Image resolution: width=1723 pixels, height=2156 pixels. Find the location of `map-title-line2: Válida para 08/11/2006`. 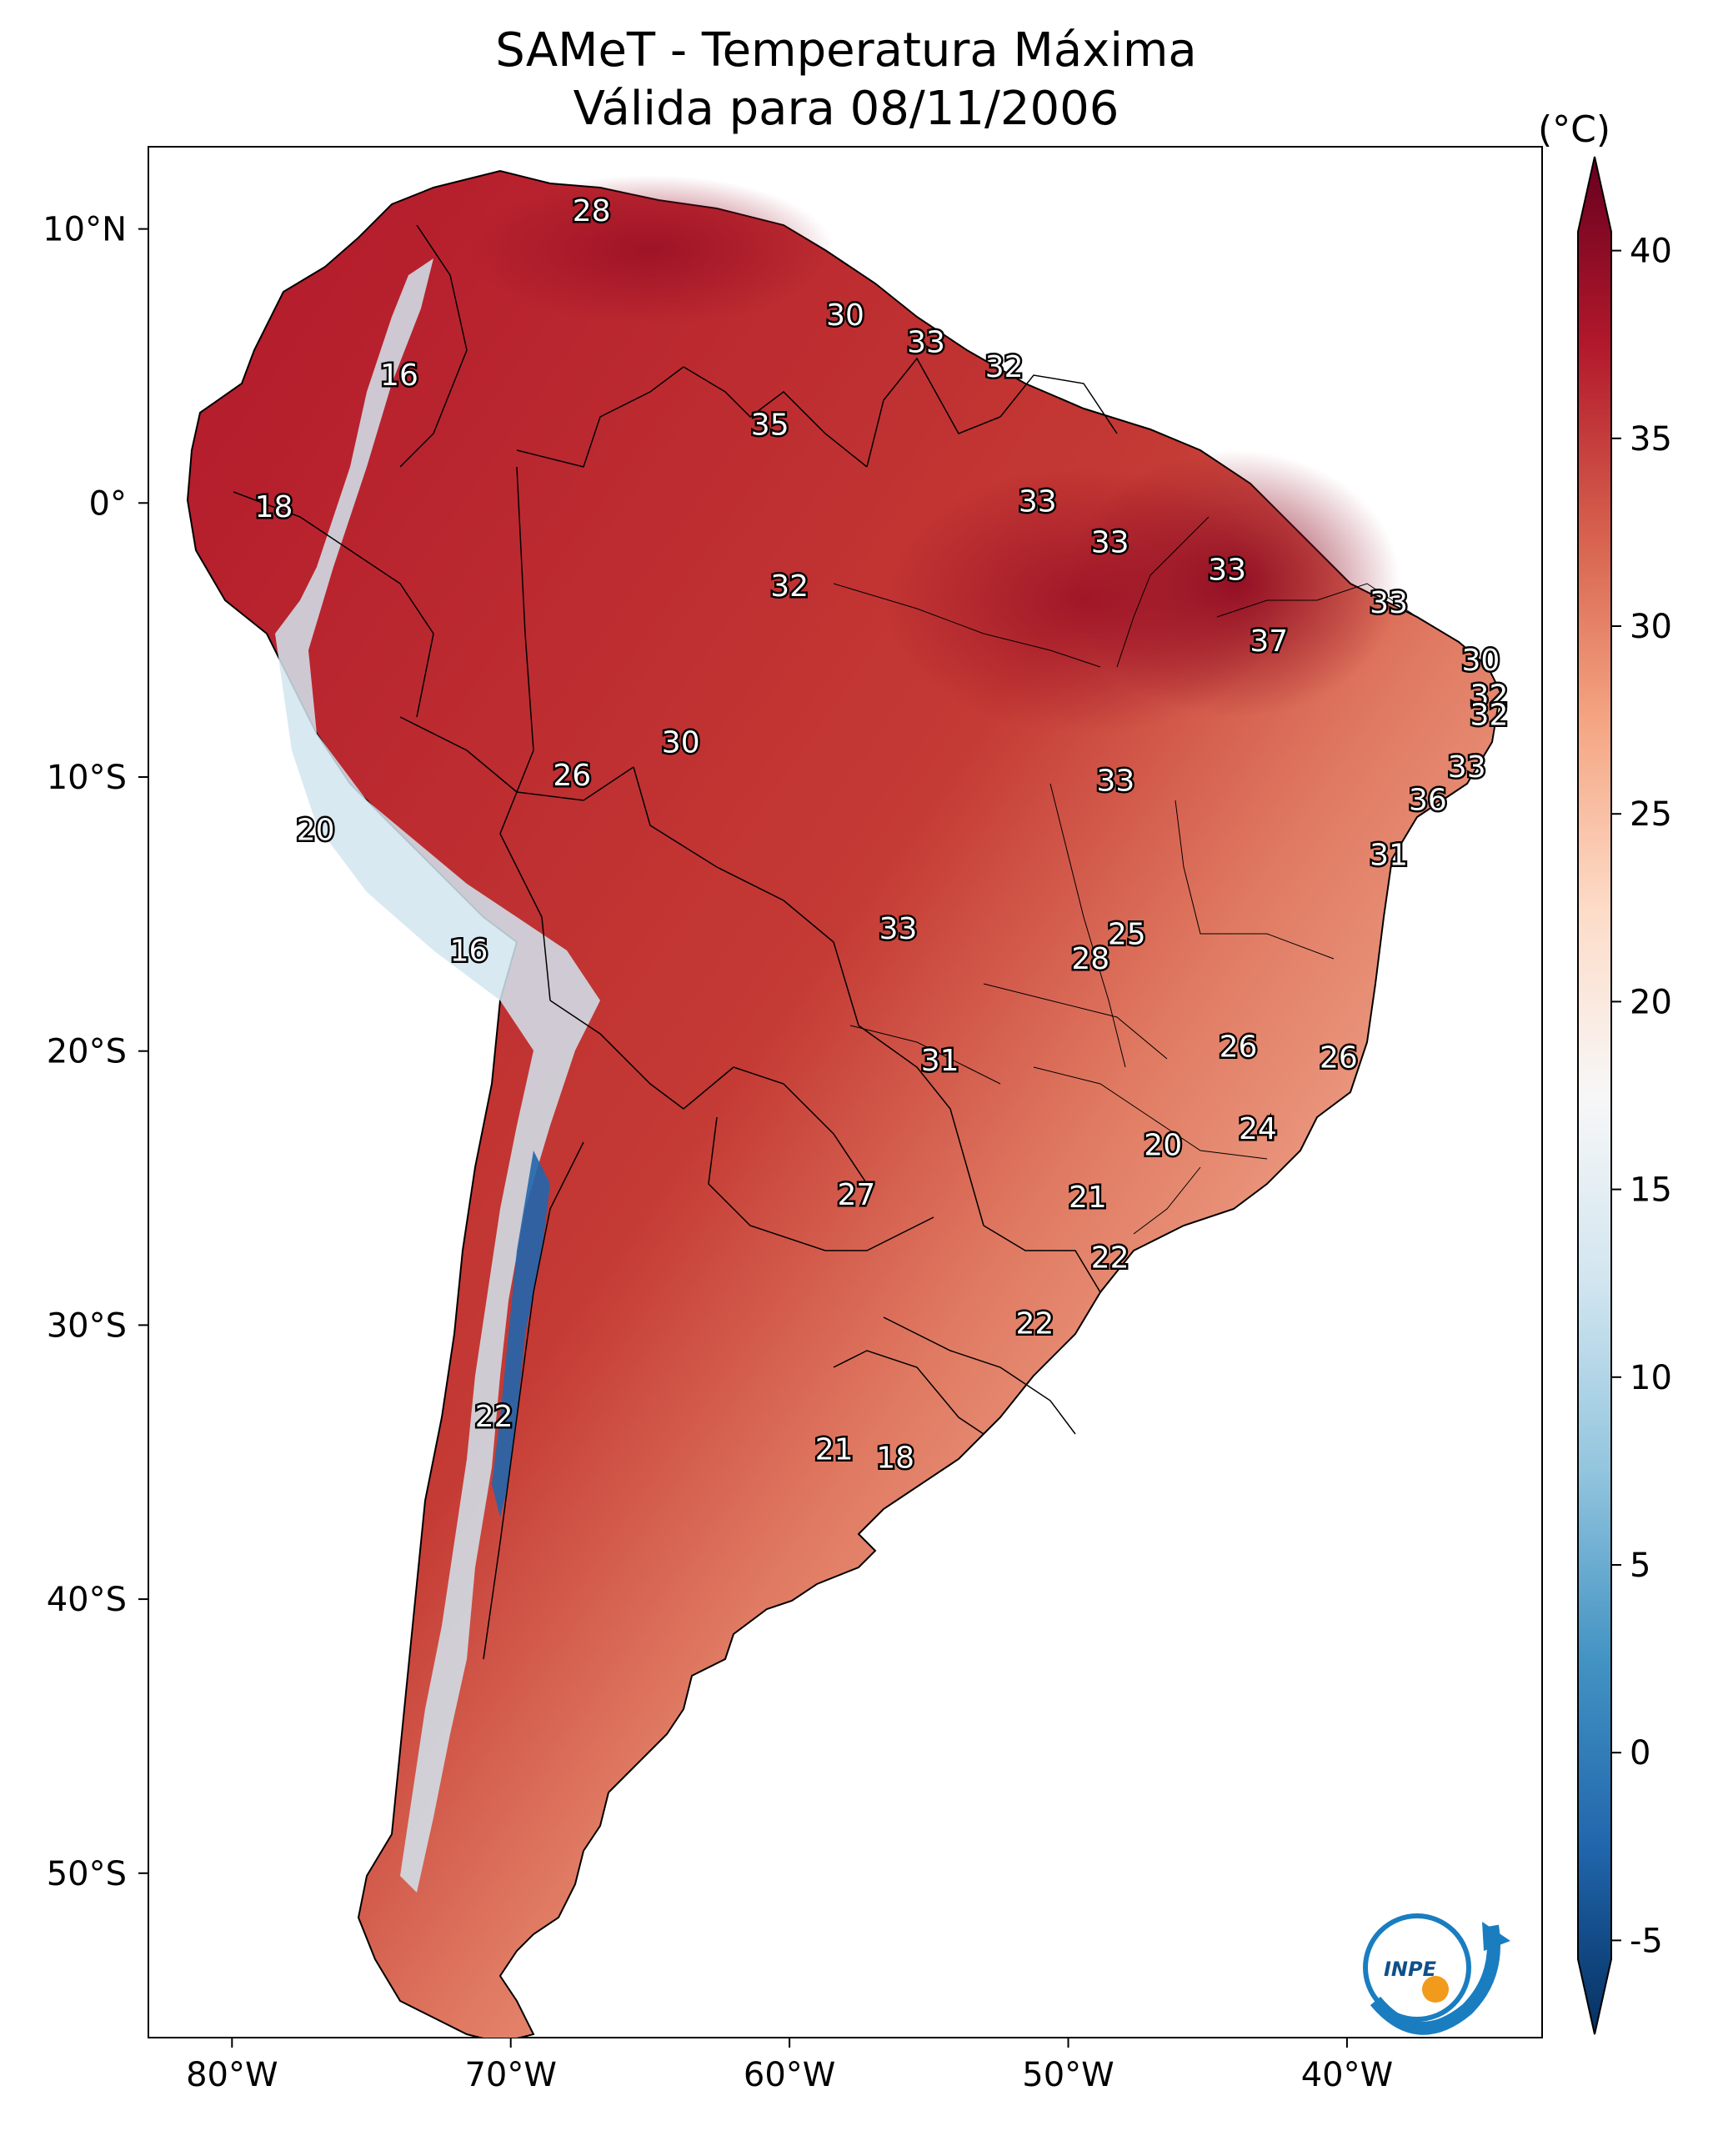

map-title-line2: Válida para 08/11/2006 is located at coordinates (846, 109).